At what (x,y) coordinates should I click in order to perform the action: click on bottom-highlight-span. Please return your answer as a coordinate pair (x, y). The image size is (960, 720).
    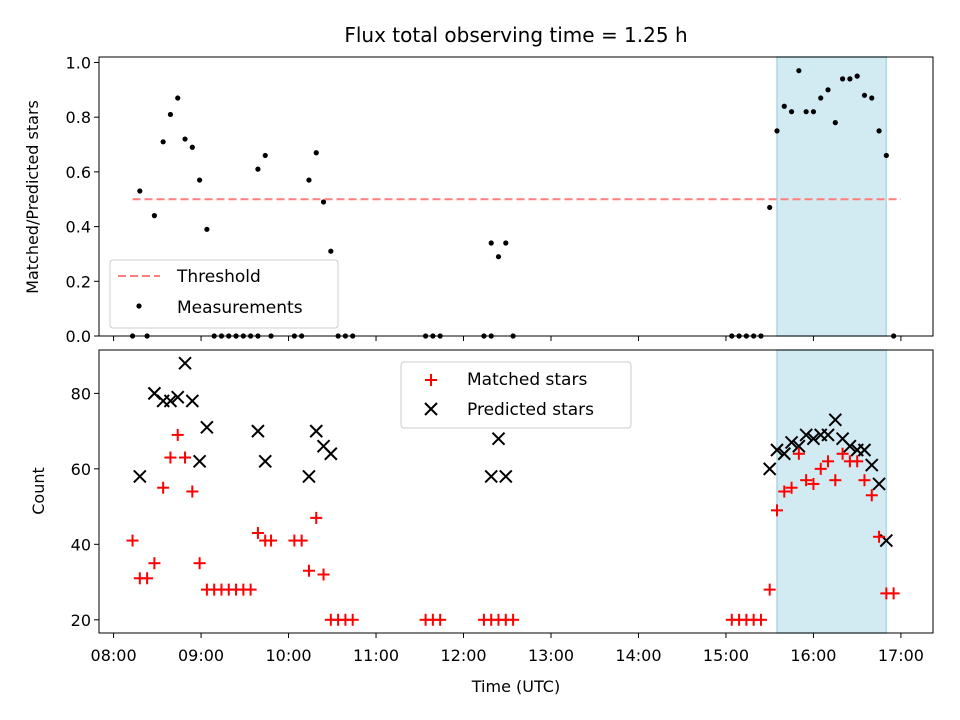
    Looking at the image, I should click on (832, 491).